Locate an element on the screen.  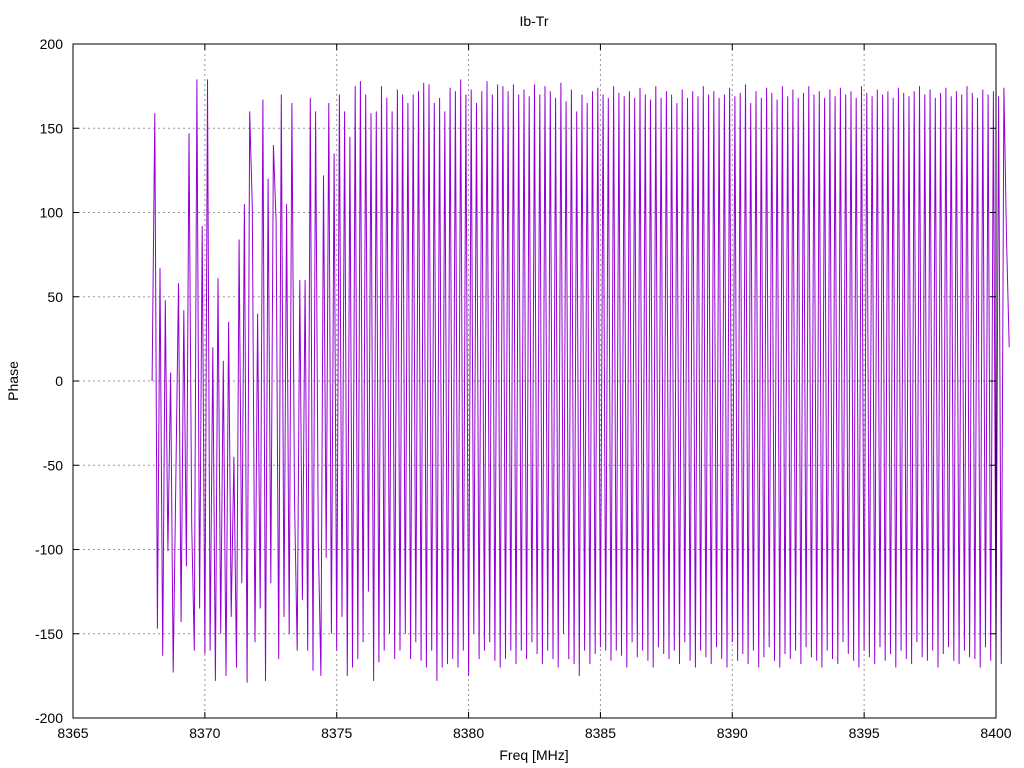
x-axis-label: Freq [MHz] is located at coordinates (533, 755).